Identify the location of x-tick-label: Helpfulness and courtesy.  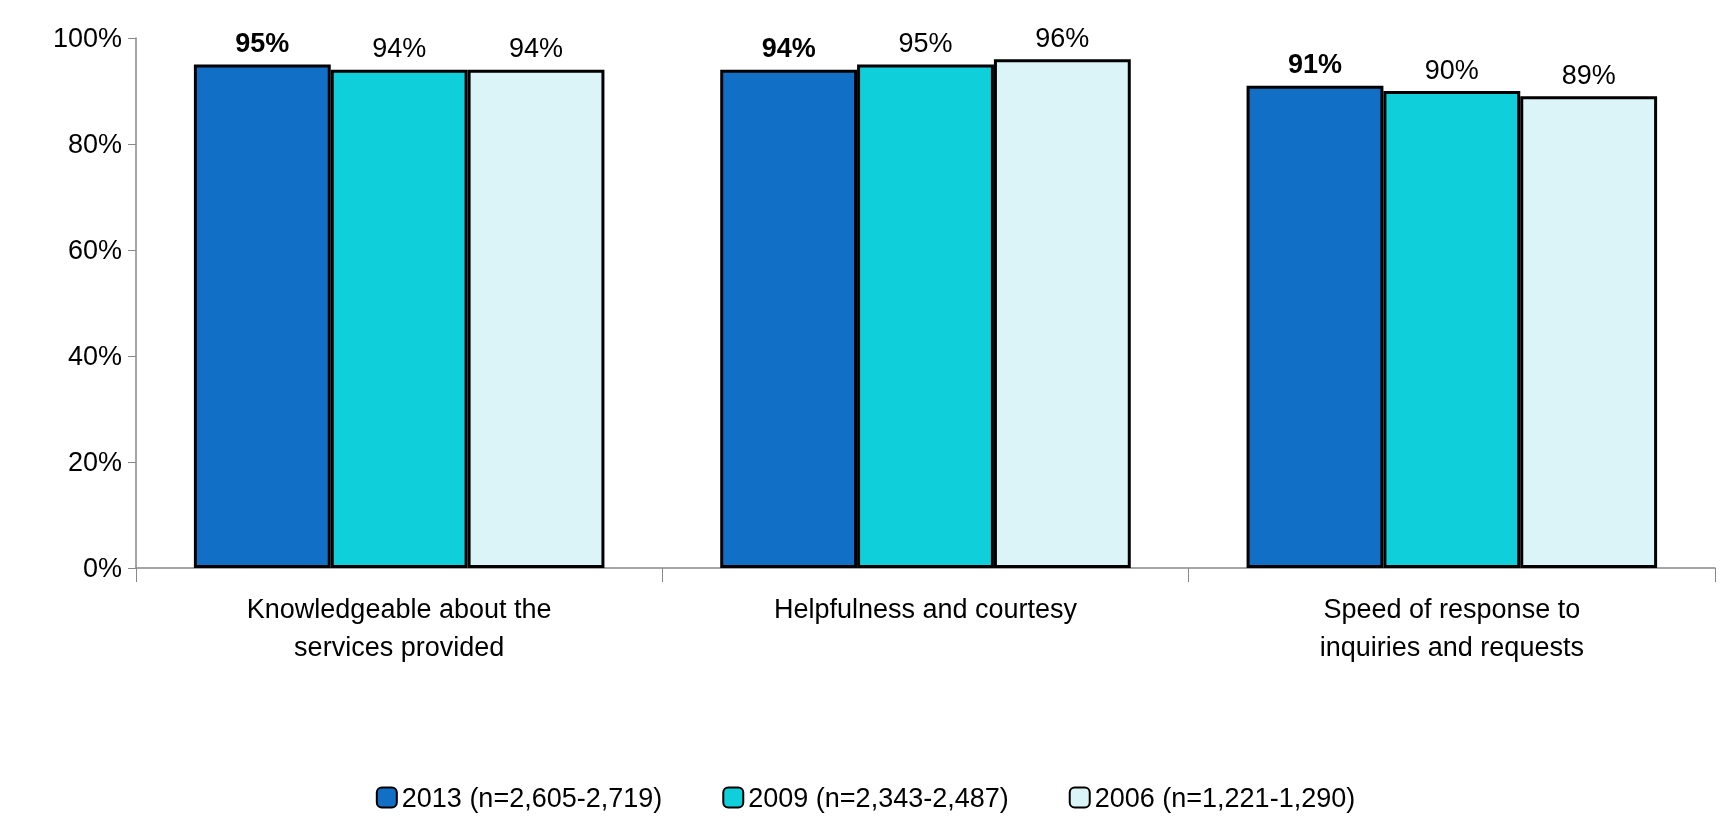
(925, 609).